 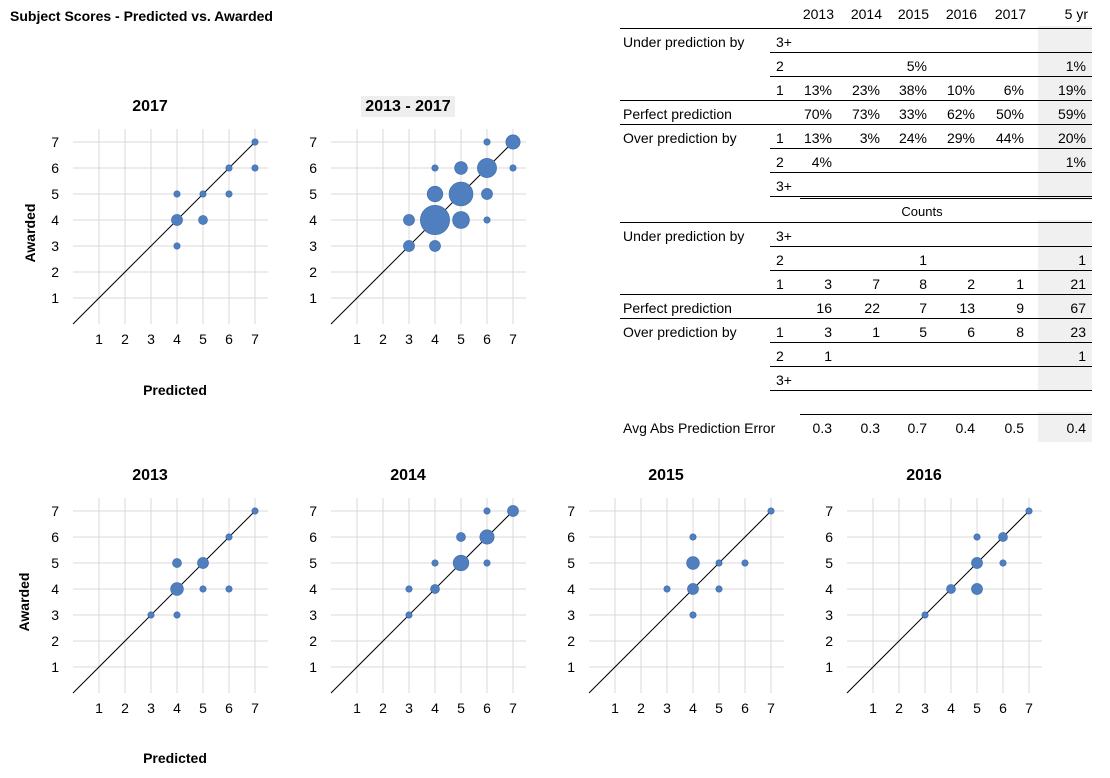 What do you see at coordinates (408, 475) in the screenshot?
I see `plot-title: 2014` at bounding box center [408, 475].